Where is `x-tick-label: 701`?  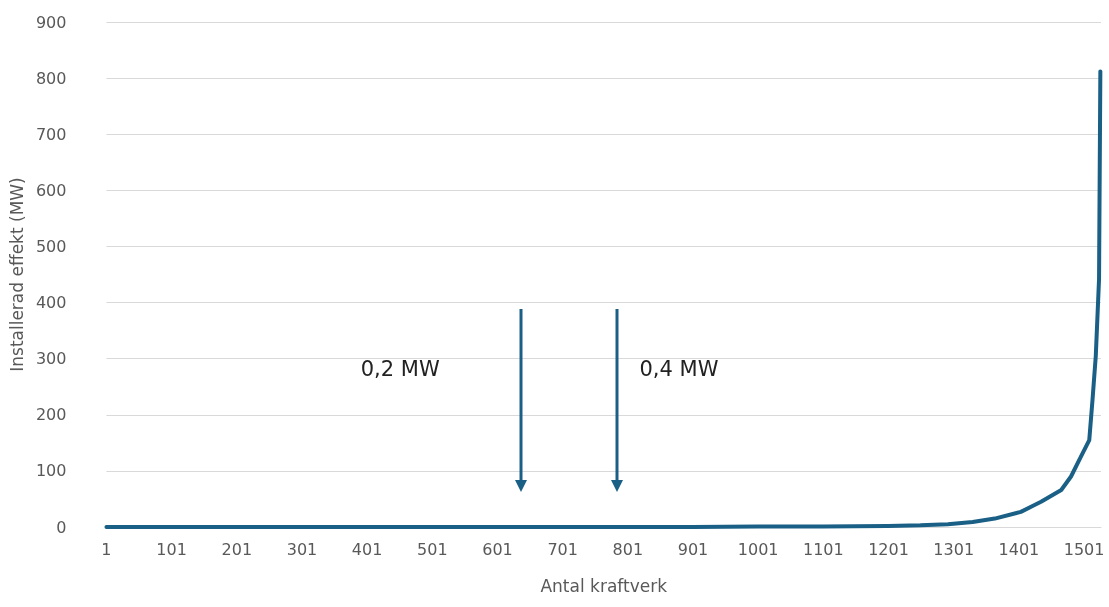
x-tick-label: 701 is located at coordinates (562, 549).